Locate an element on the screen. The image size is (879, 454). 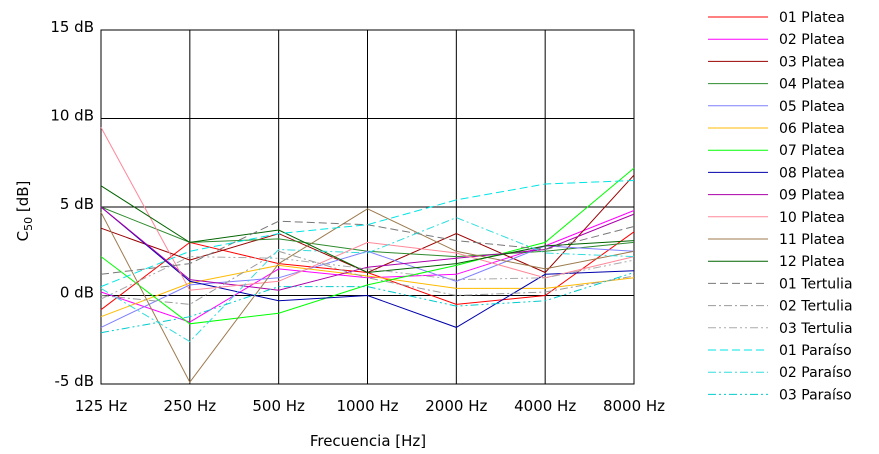
legend-label: 03 Paraíso is located at coordinates (815, 395).